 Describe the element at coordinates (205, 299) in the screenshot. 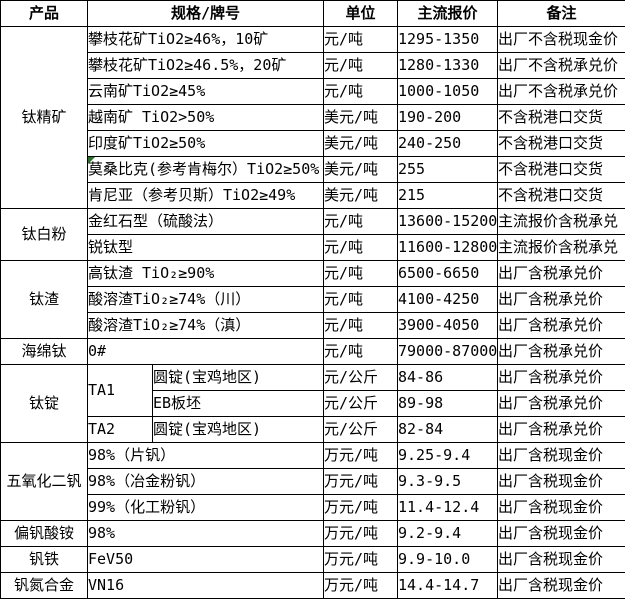

I see `spec-cell: 酸溶渣TiO₂≥74%（川）` at that location.